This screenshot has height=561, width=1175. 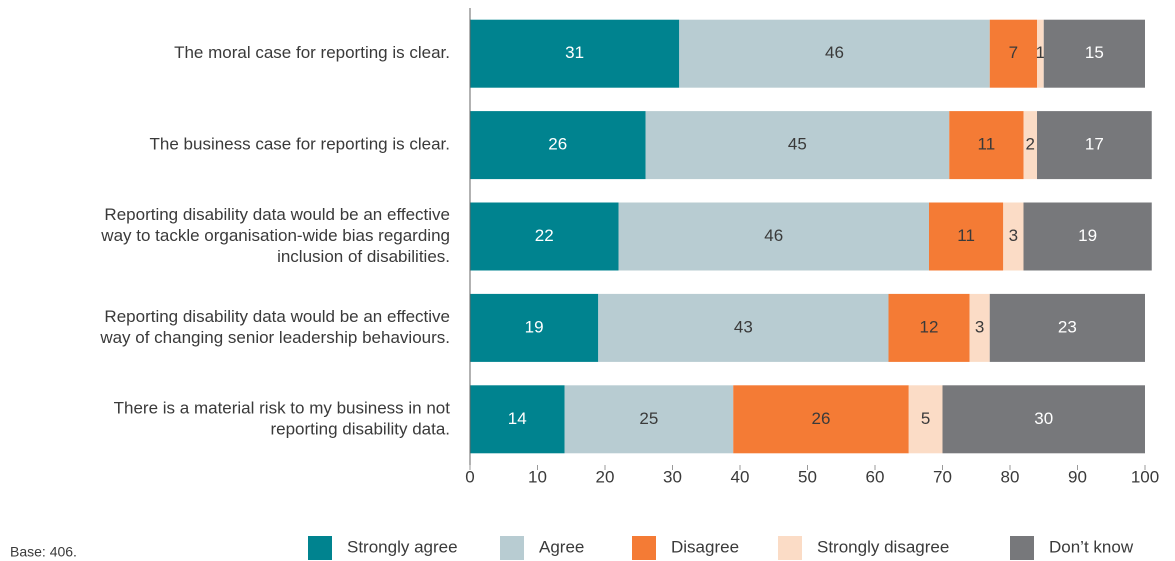 I want to click on data-label: 7, so click(x=1013, y=52).